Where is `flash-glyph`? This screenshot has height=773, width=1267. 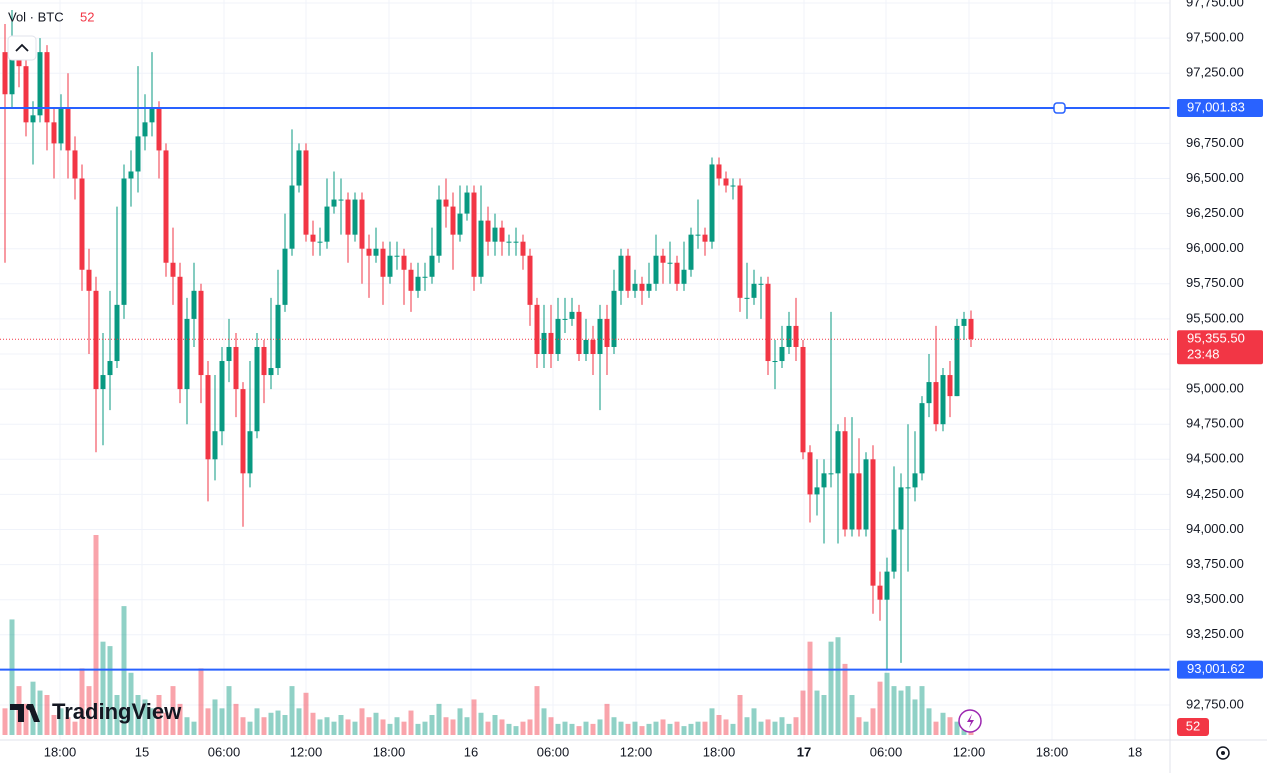
flash-glyph is located at coordinates (970, 721).